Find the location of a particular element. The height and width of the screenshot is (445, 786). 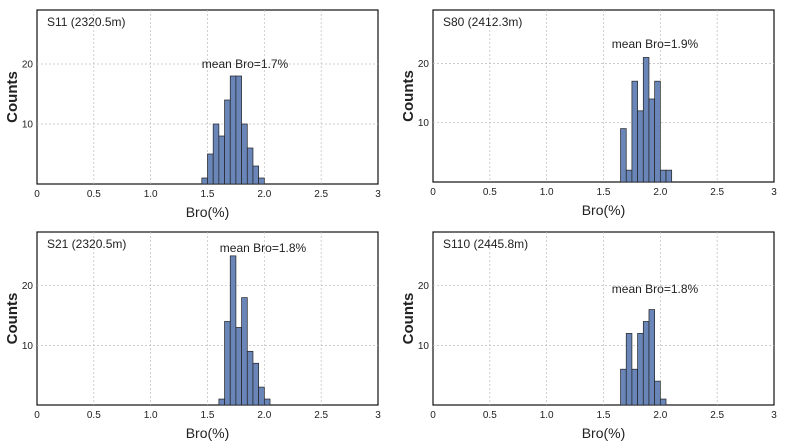

panel-title: S110 (2445.8m) is located at coordinates (485, 244).